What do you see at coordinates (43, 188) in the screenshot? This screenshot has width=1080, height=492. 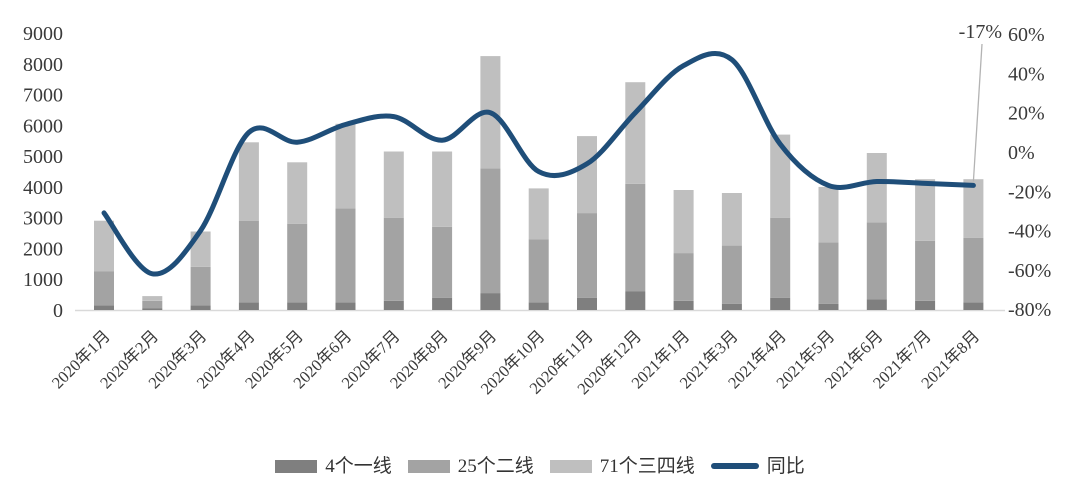 I see `y-axis-left-tick-label: 4000` at bounding box center [43, 188].